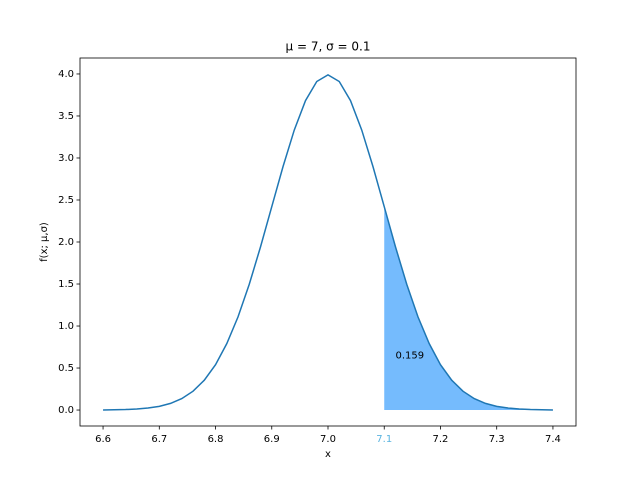 This screenshot has height=484, width=640. What do you see at coordinates (328, 47) in the screenshot?
I see `chart-title: μ = 7, σ = 0.1` at bounding box center [328, 47].